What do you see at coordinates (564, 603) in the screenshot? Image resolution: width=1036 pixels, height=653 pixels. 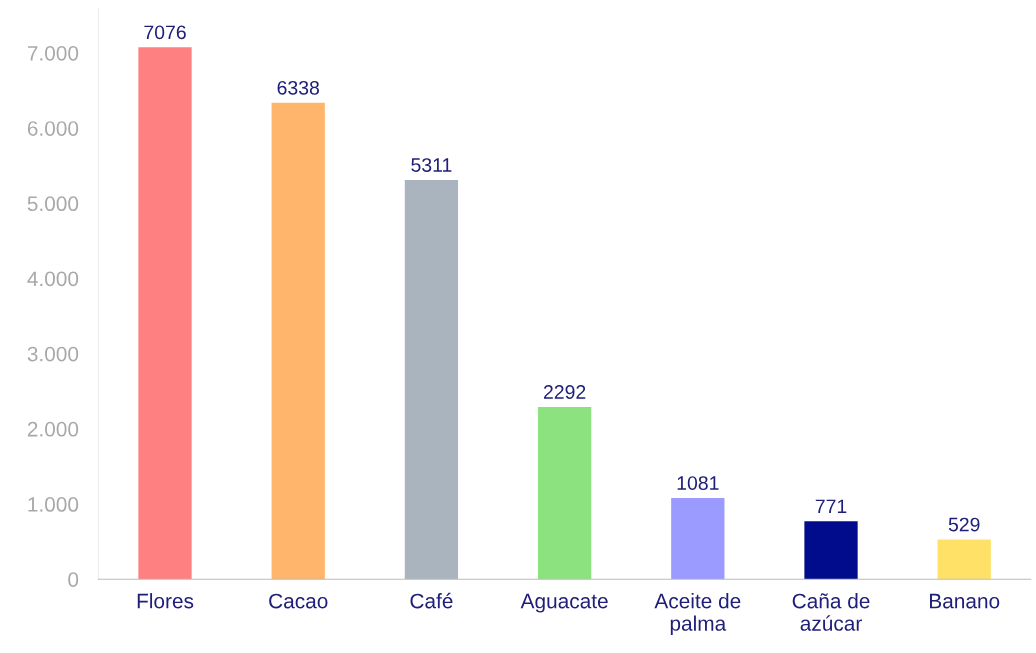 I see `x-tick-label: Aguacate` at bounding box center [564, 603].